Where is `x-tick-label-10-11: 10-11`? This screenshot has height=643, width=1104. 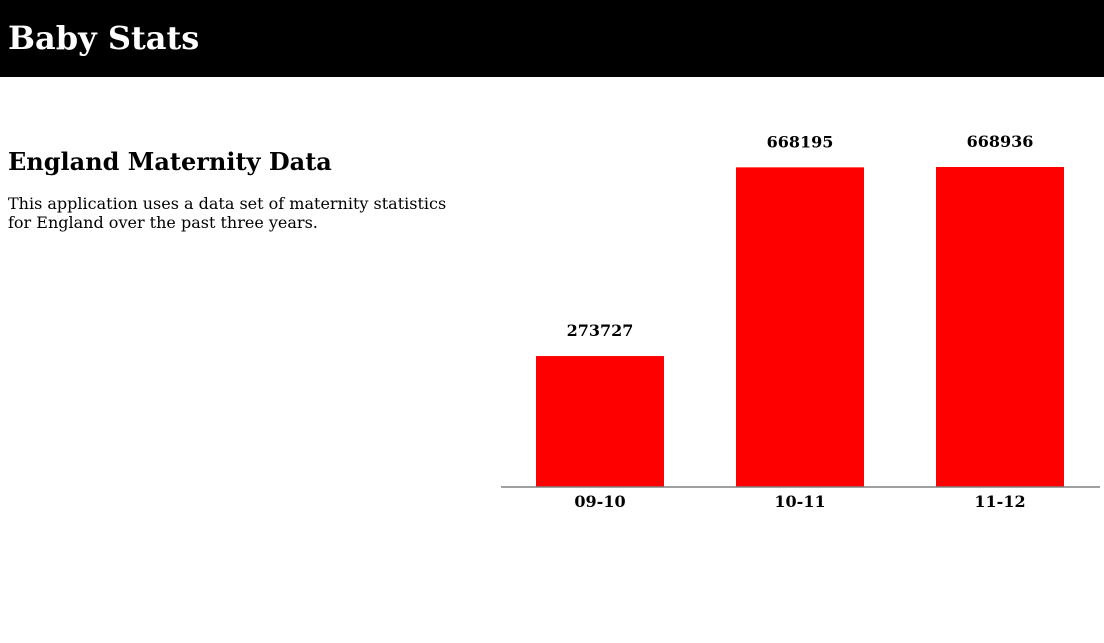 x-tick-label-10-11: 10-11 is located at coordinates (799, 501).